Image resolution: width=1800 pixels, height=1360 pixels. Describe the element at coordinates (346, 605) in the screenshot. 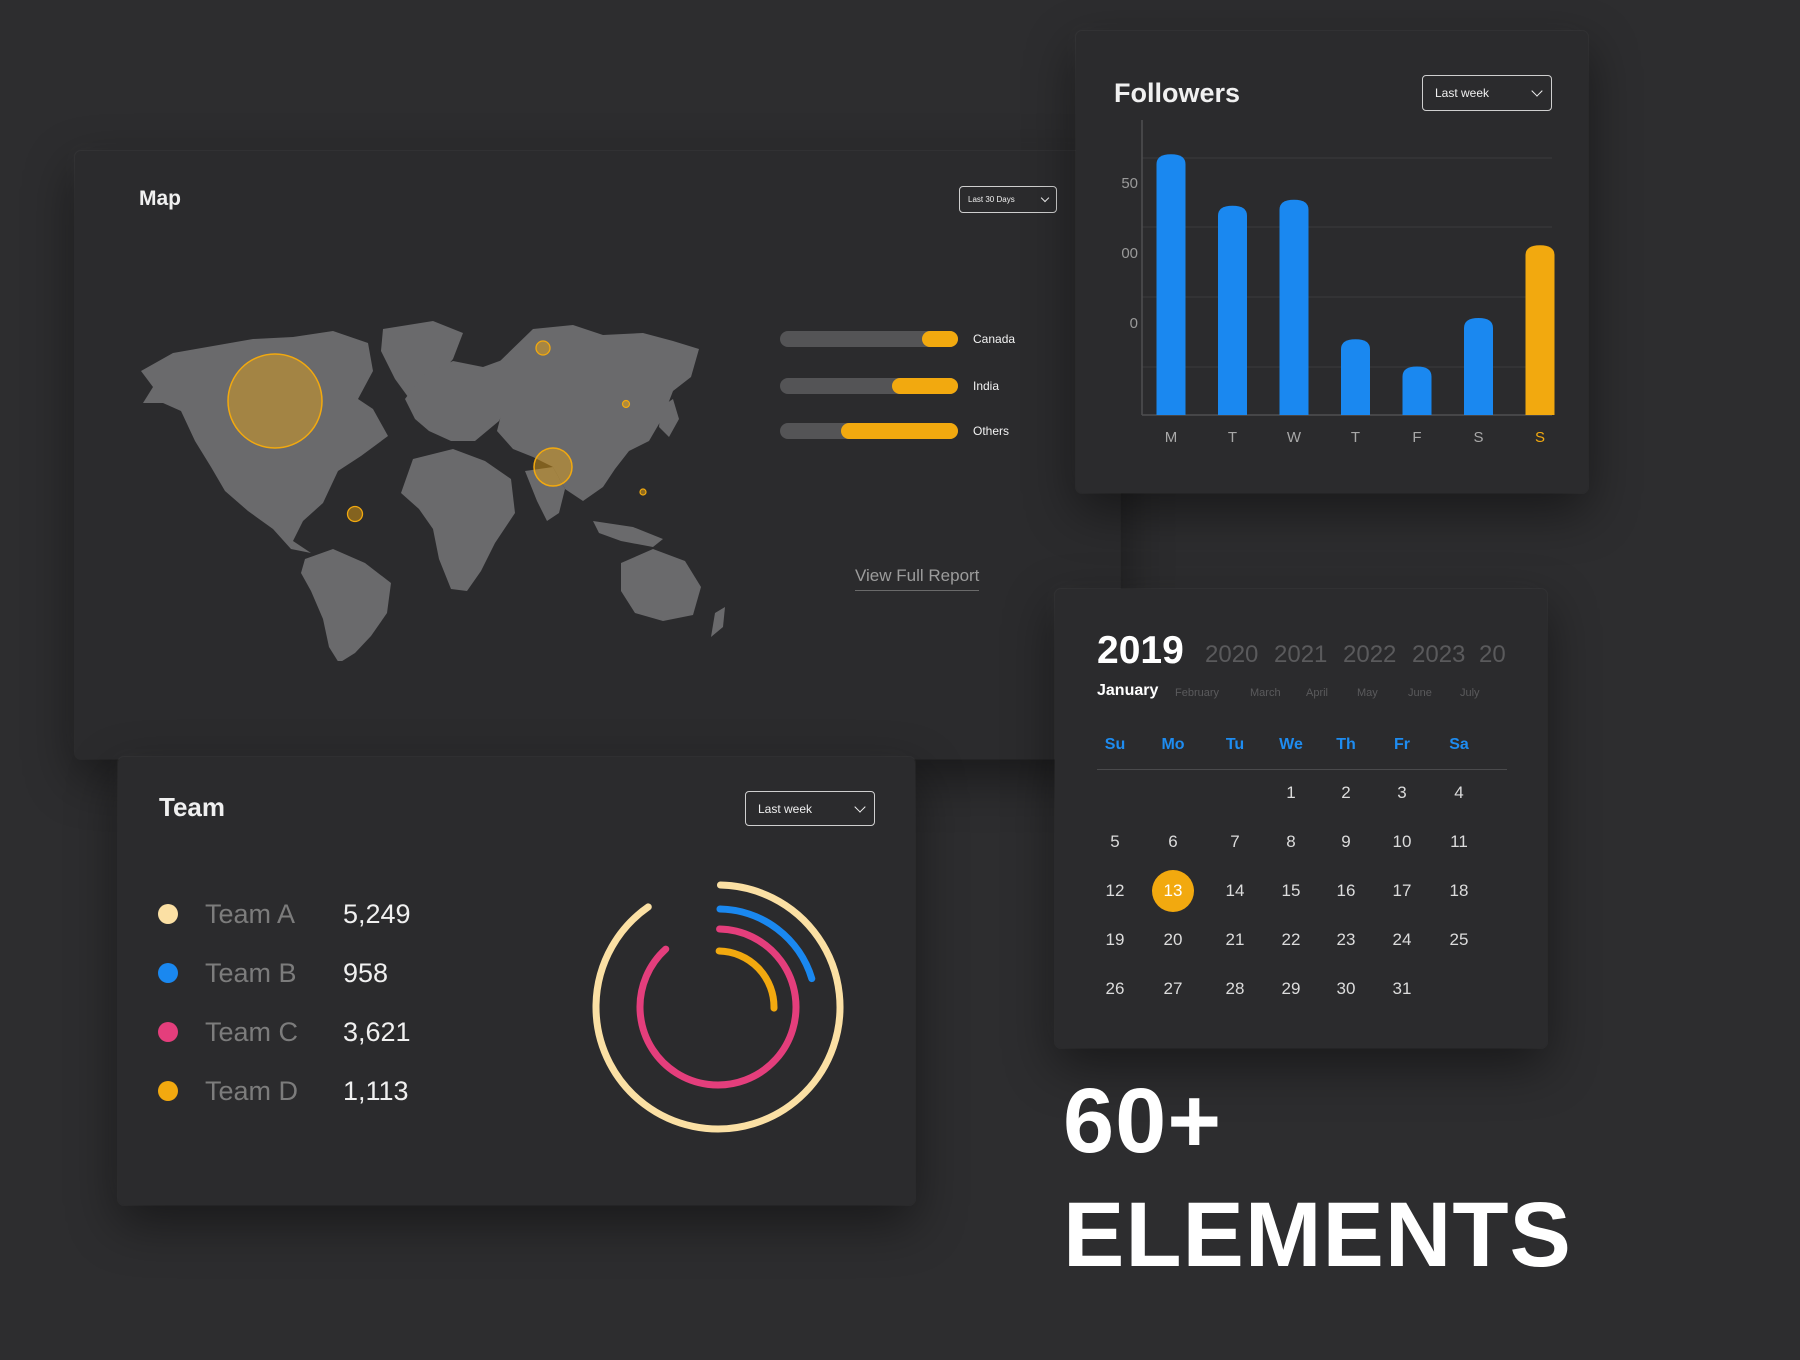

I see `map-south-america` at that location.